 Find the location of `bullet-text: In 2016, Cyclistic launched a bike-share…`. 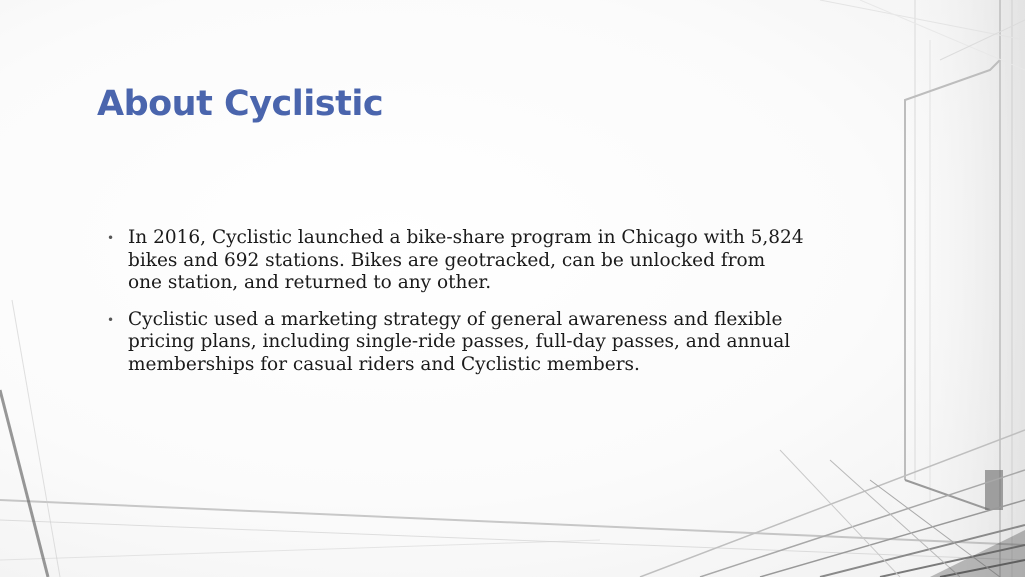

bullet-text: In 2016, Cyclistic launched a bike-share… is located at coordinates (466, 260).